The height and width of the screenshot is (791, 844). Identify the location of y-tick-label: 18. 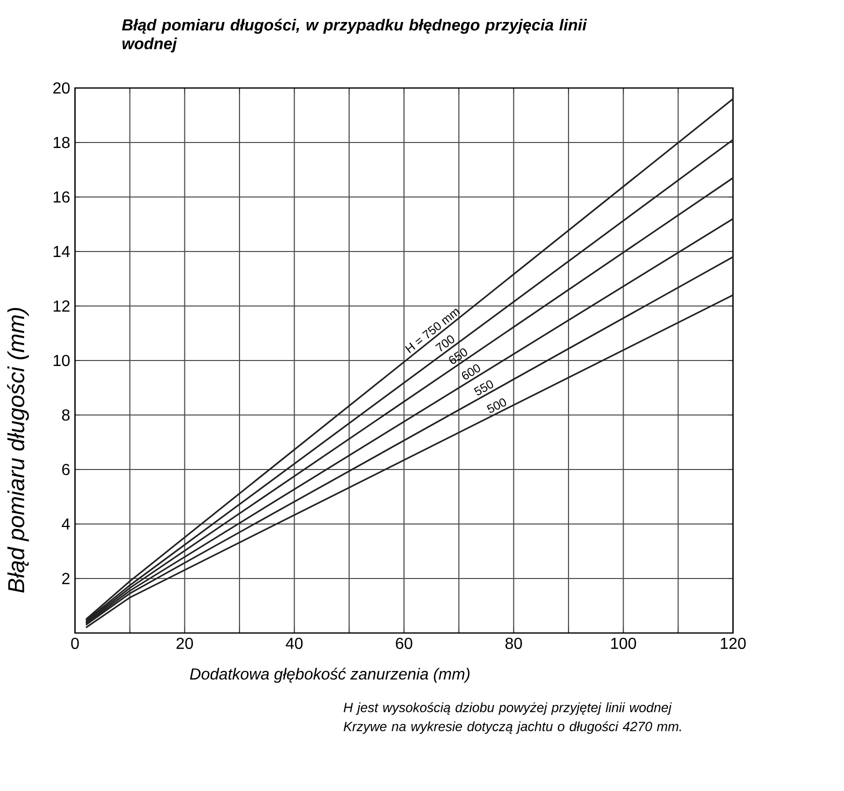
(62, 142).